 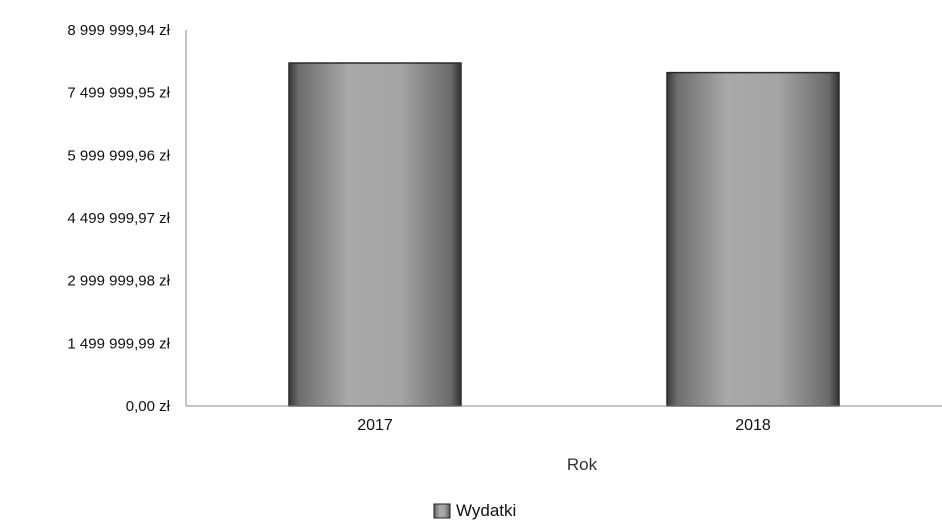 What do you see at coordinates (118, 155) in the screenshot?
I see `y-tick-label: 5 999 999,96 zł` at bounding box center [118, 155].